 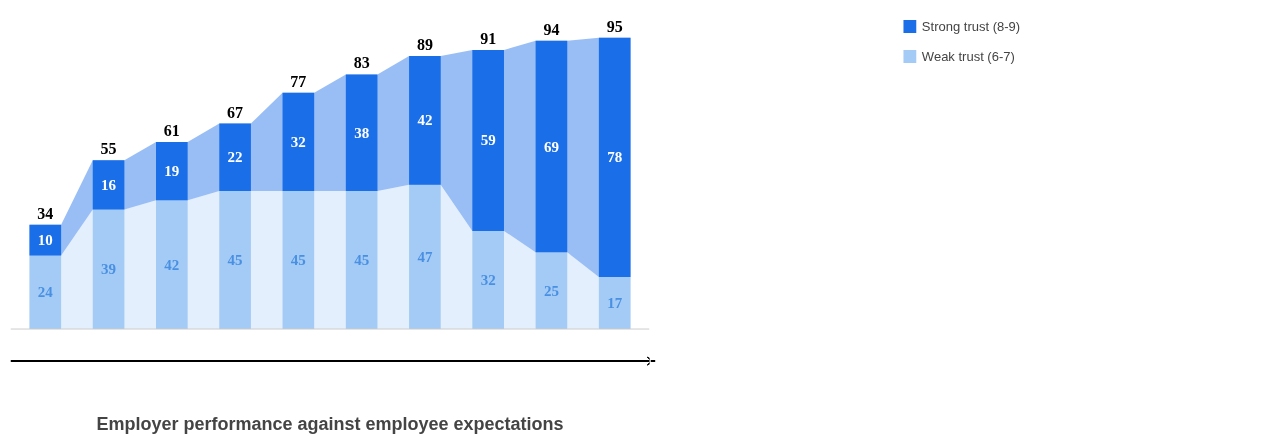 What do you see at coordinates (235, 157) in the screenshot?
I see `data-label: 22` at bounding box center [235, 157].